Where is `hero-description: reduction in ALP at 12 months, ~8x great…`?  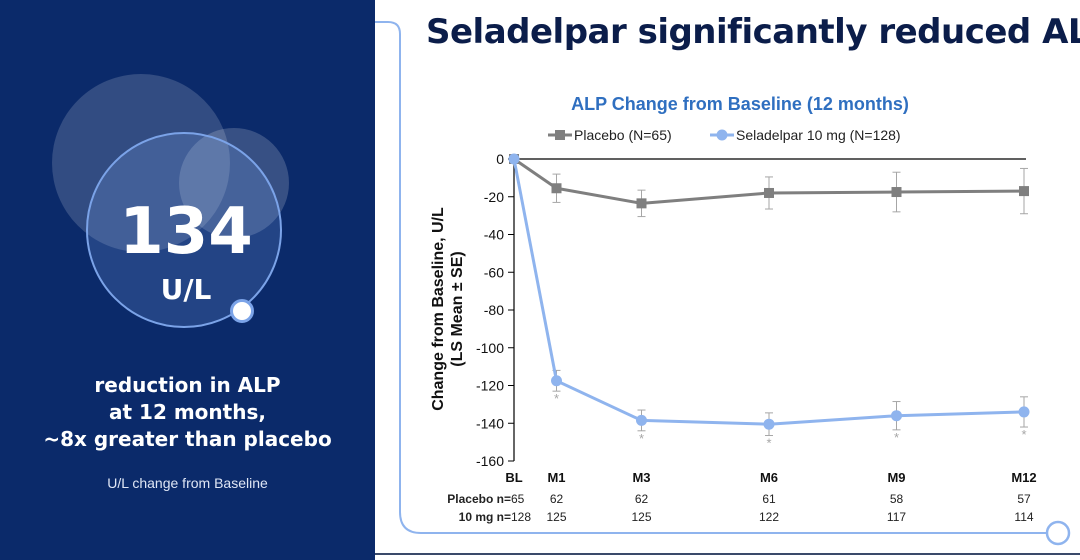 hero-description: reduction in ALP at 12 months, ~8x great… is located at coordinates (187, 412).